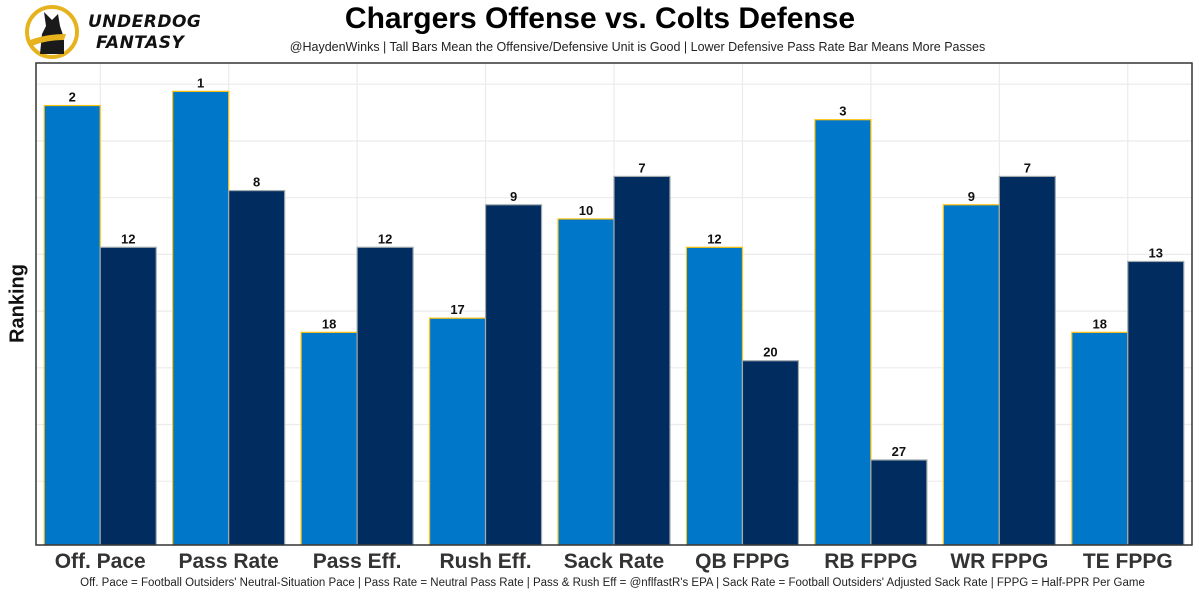 The image size is (1200, 600). Describe the element at coordinates (1027, 360) in the screenshot. I see `bar-defense-wr-fppg` at that location.